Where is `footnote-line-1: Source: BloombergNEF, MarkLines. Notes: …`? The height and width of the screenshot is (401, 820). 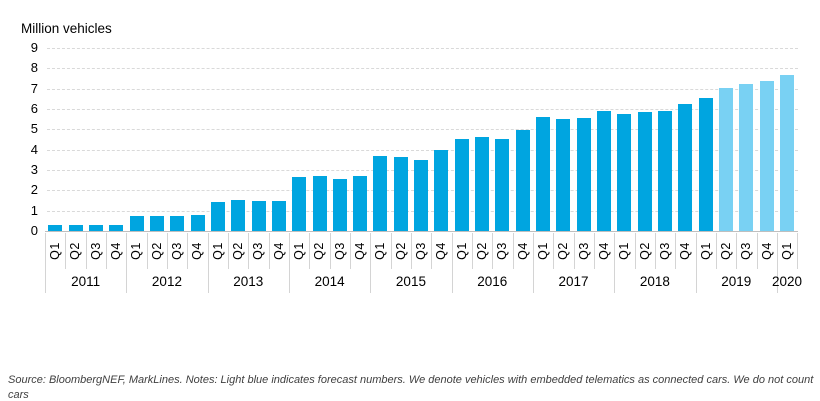
footnote-line-1: Source: BloombergNEF, MarkLines. Notes: … is located at coordinates (411, 387).